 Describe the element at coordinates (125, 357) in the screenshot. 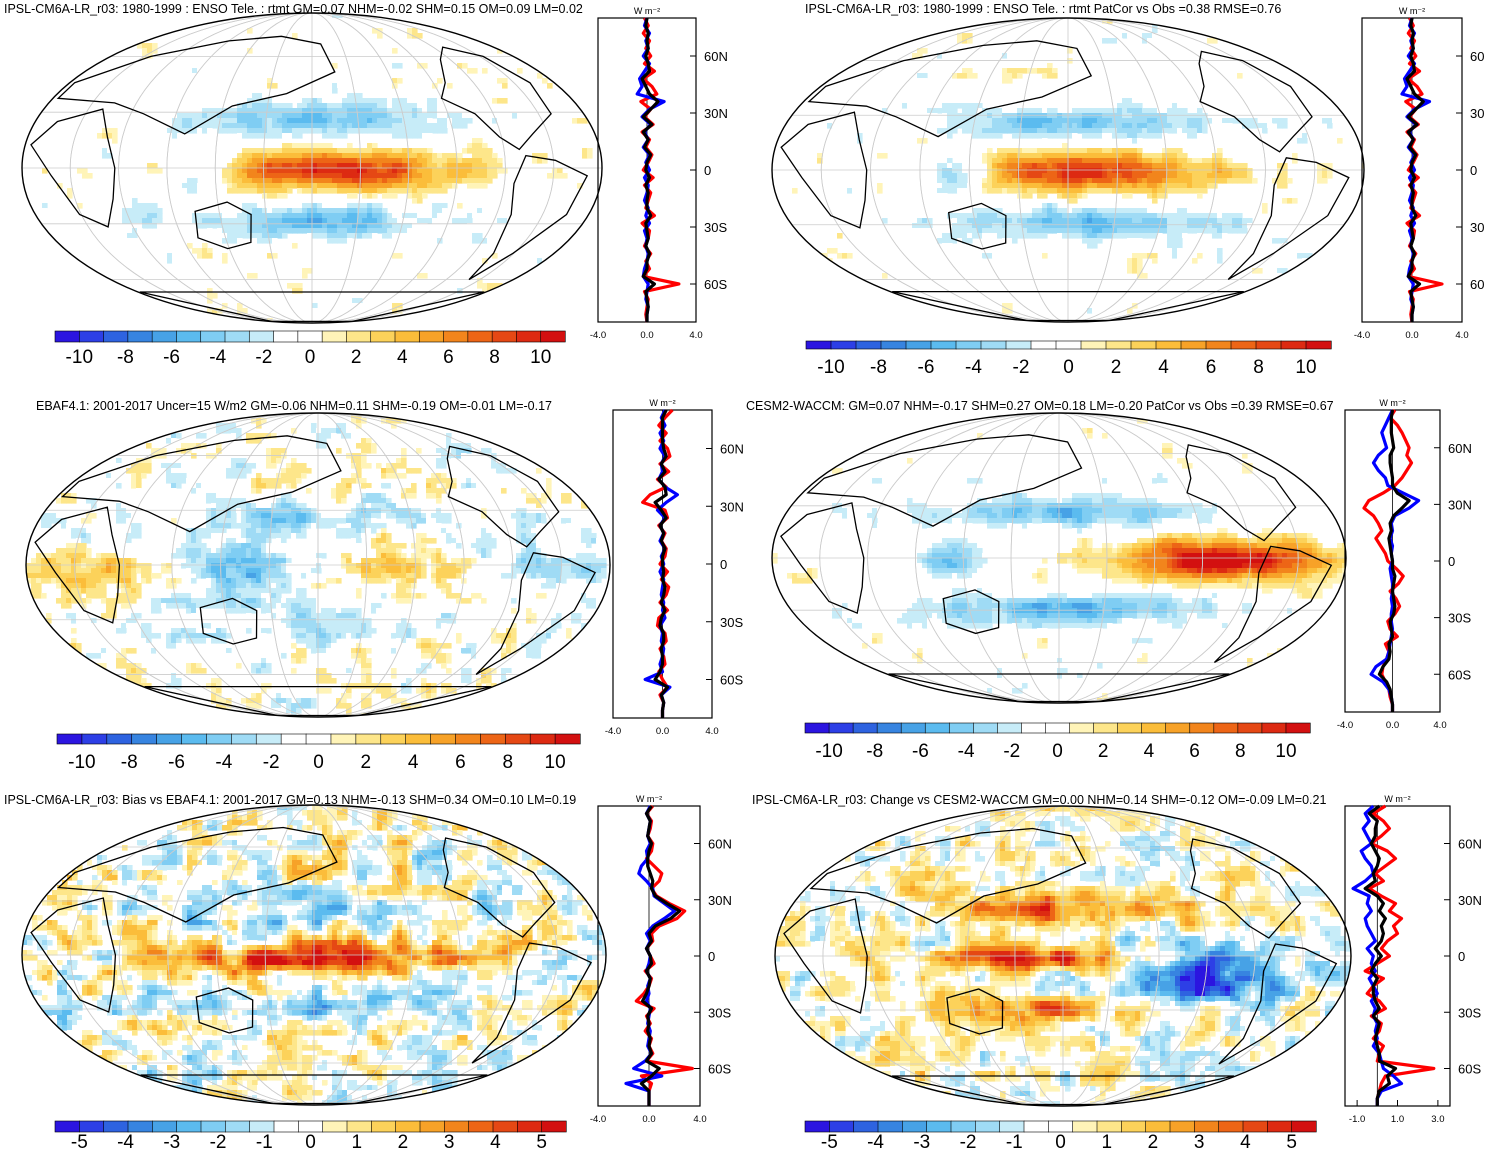

I see `colorbar-label: -8` at that location.